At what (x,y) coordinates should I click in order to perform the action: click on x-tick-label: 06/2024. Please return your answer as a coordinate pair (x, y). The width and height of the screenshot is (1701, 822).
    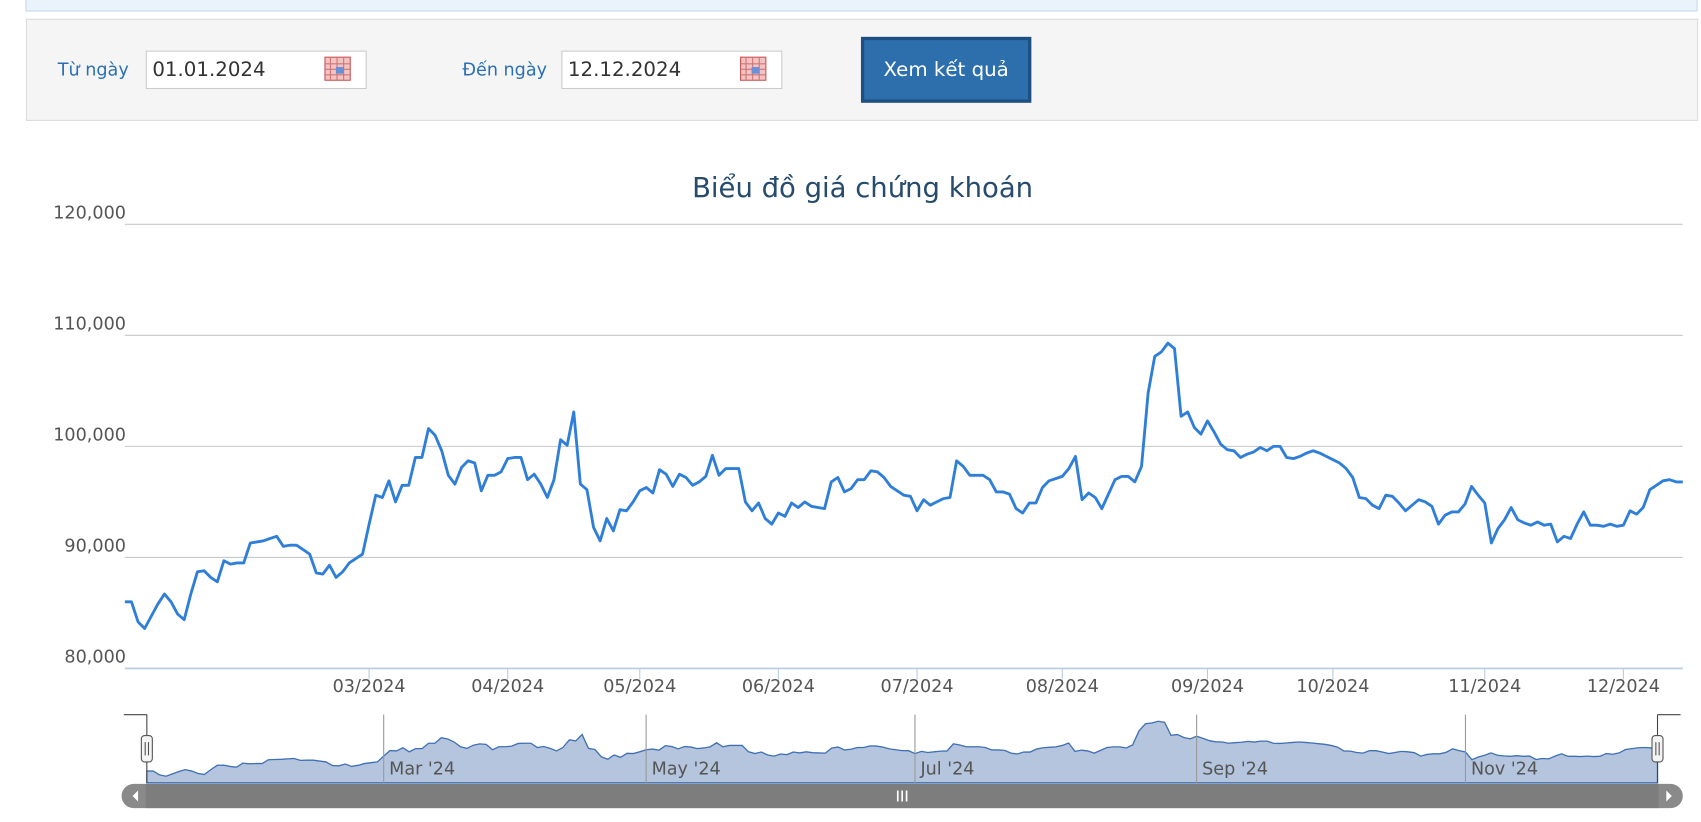
    Looking at the image, I should click on (778, 687).